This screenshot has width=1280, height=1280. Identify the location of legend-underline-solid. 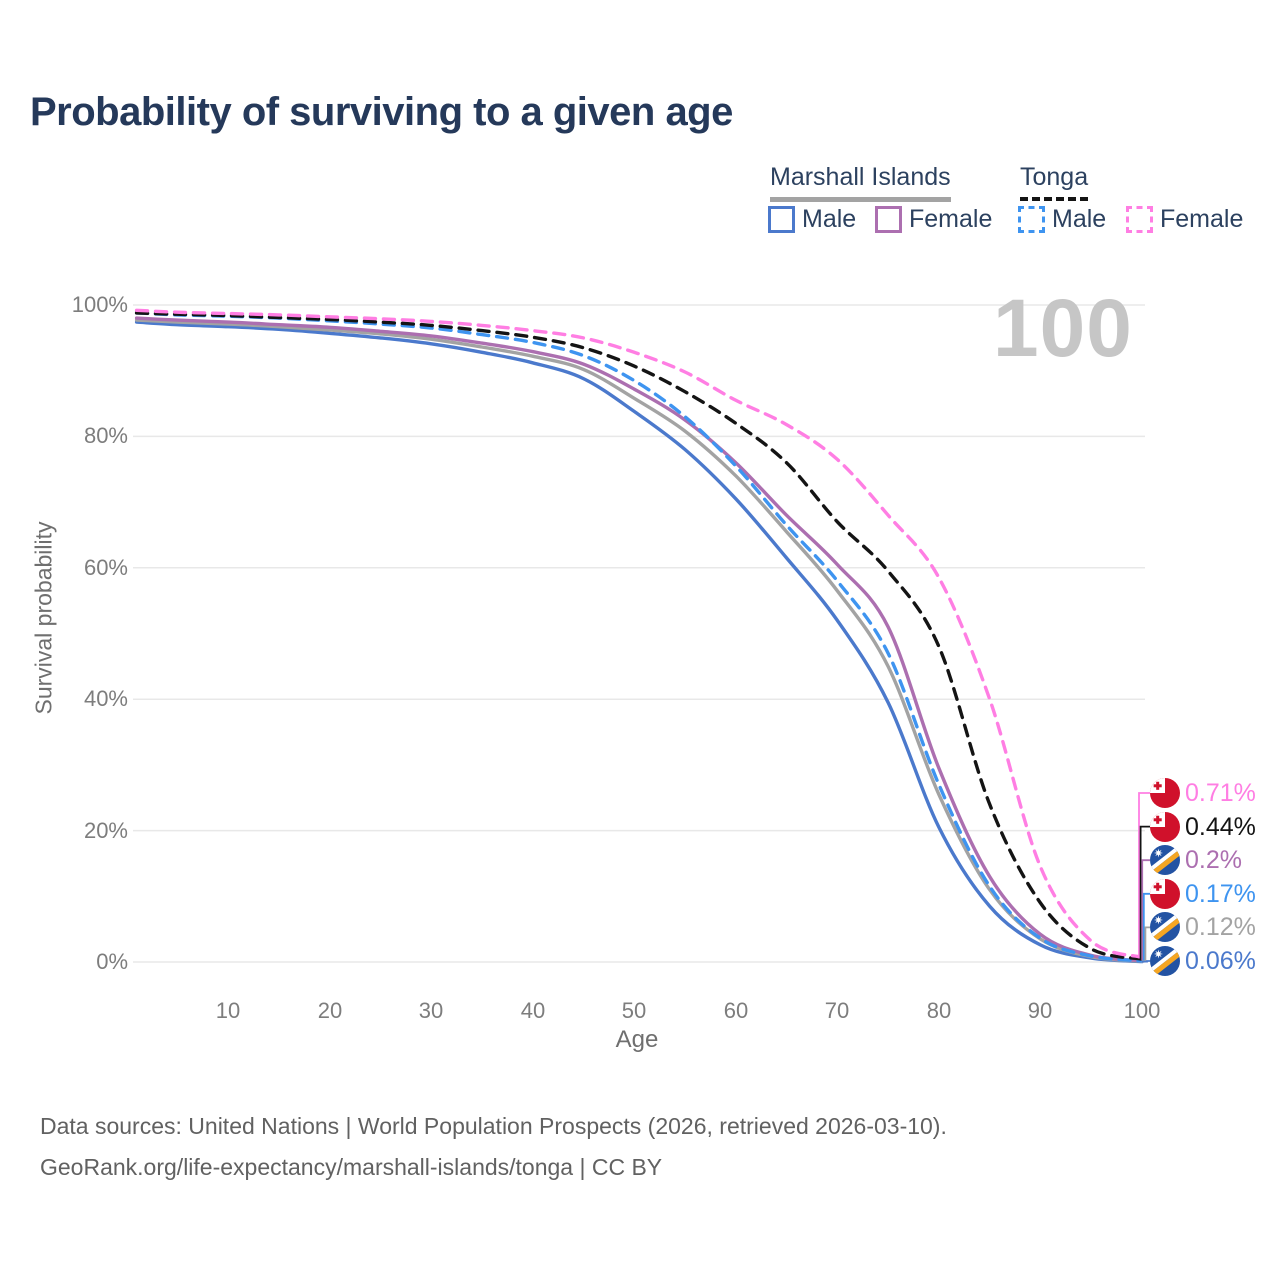
(860, 199).